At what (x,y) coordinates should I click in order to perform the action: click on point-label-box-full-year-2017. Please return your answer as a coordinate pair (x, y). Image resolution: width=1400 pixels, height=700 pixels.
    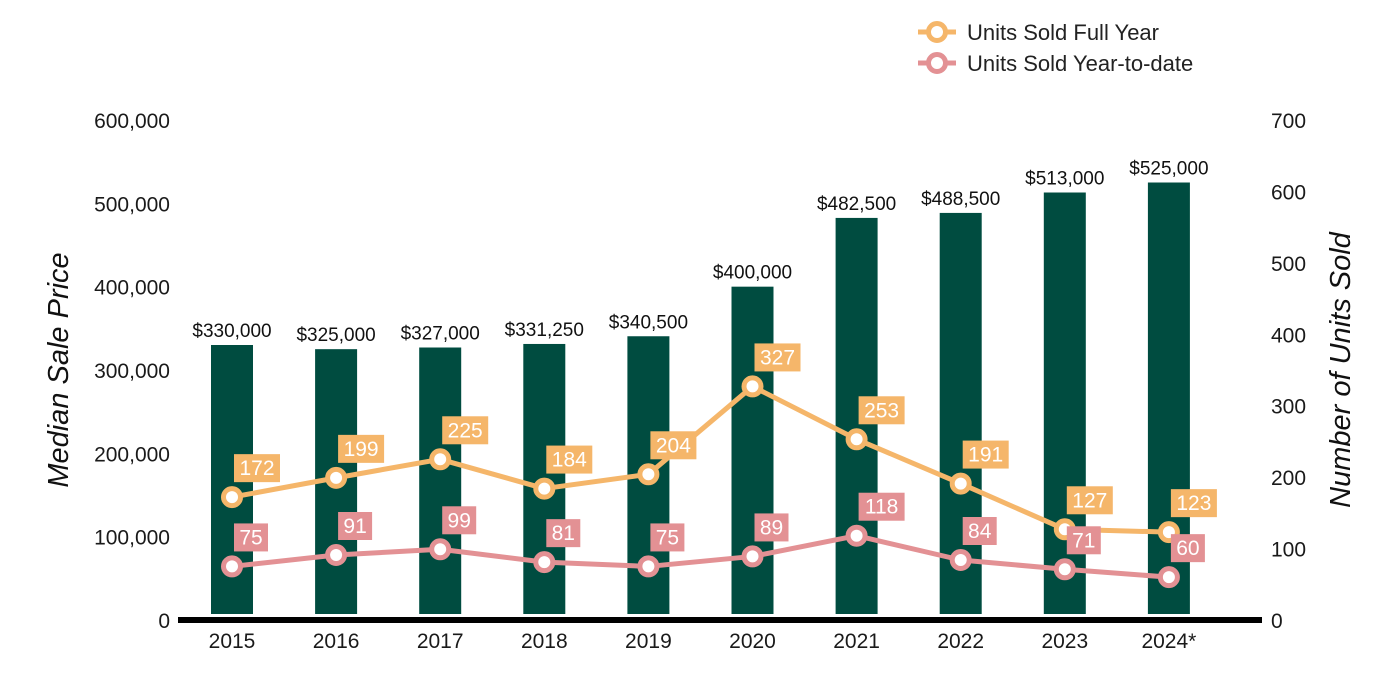
    Looking at the image, I should click on (465, 430).